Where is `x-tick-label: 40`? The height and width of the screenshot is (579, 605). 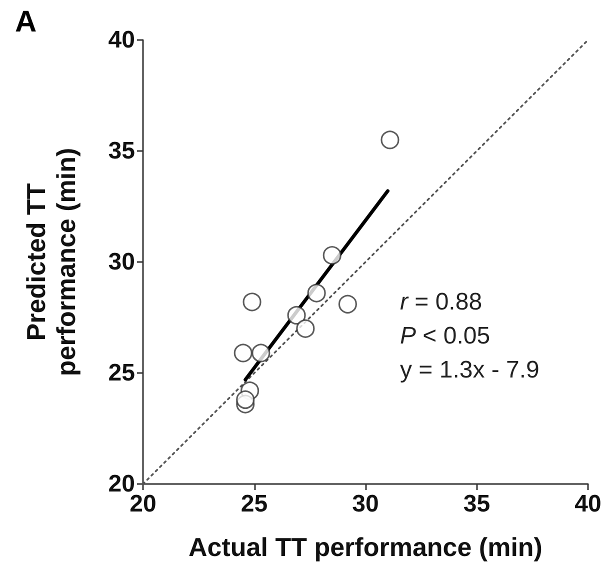 x-tick-label: 40 is located at coordinates (588, 504).